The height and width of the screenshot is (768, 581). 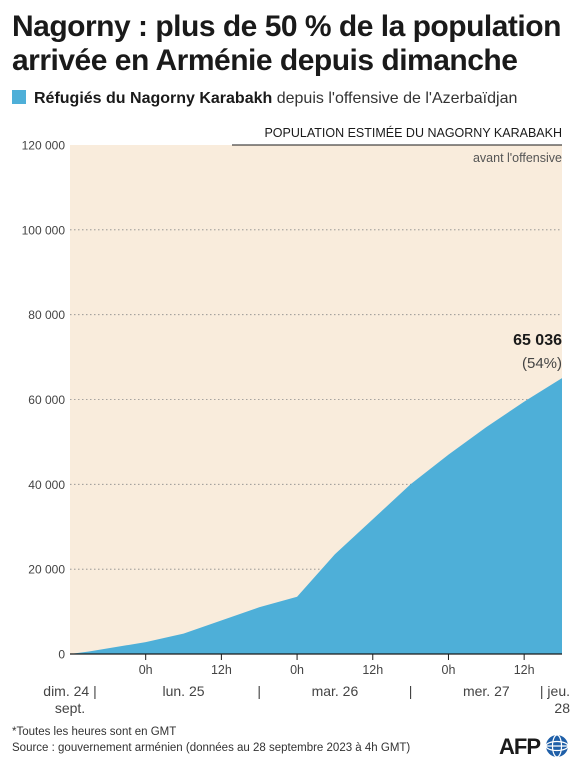 I want to click on population-band-sublabel: avant l'offensive, so click(x=517, y=158).